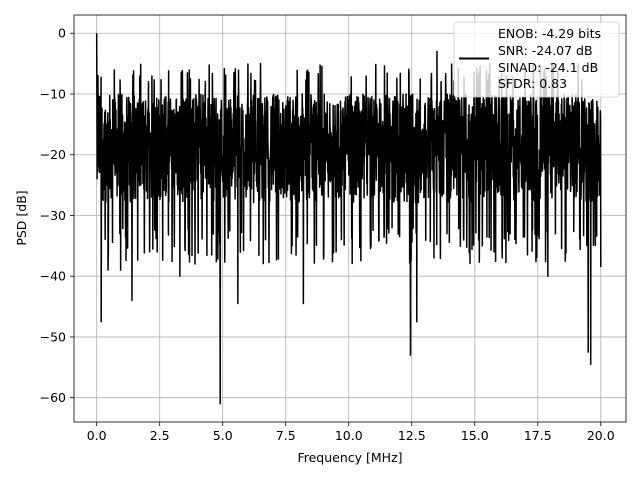 This screenshot has height=480, width=640. Describe the element at coordinates (601, 435) in the screenshot. I see `x-tick-label: 20.0` at that location.